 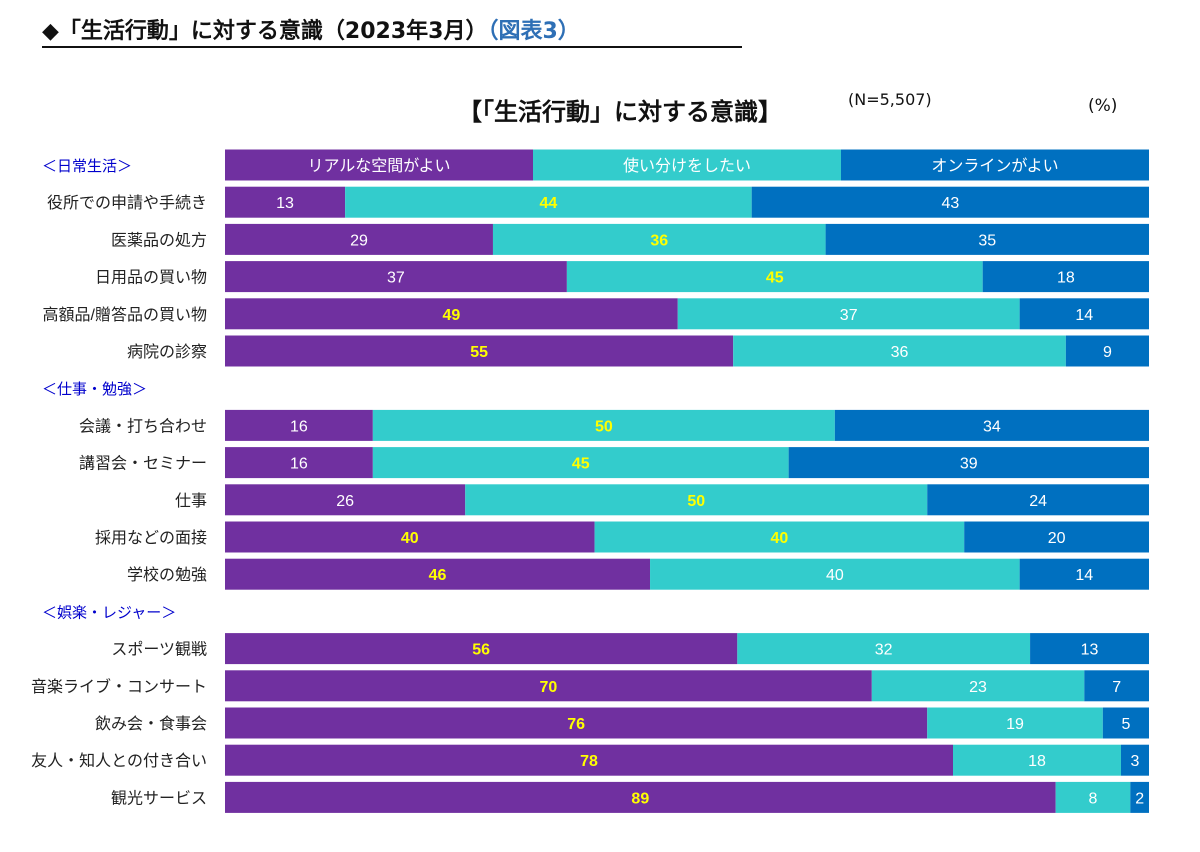 I want to click on data-label-online: 24, so click(x=1038, y=501).